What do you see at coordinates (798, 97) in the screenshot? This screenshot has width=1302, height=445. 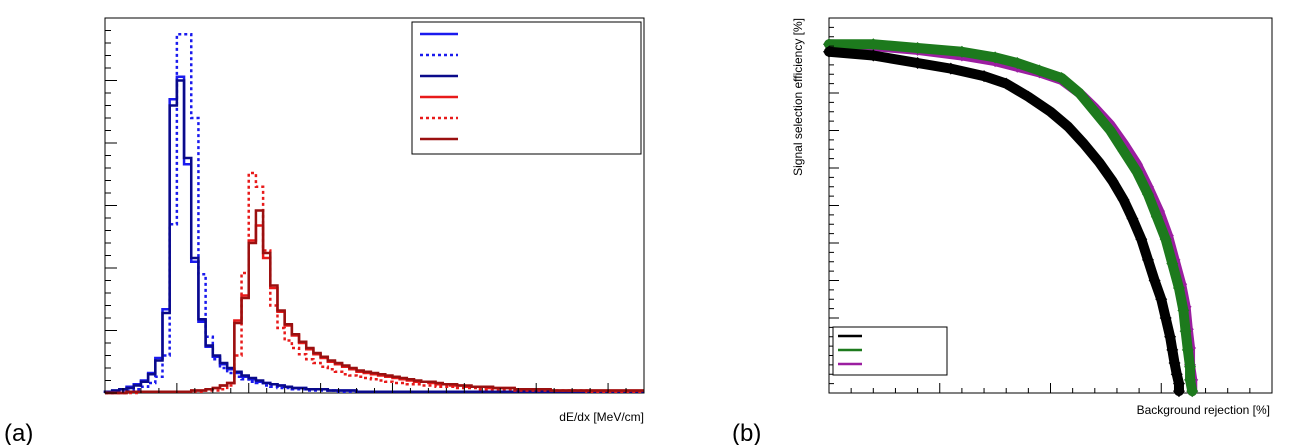 I see `y-axis-title: Signal selection efficiency [%]` at bounding box center [798, 97].